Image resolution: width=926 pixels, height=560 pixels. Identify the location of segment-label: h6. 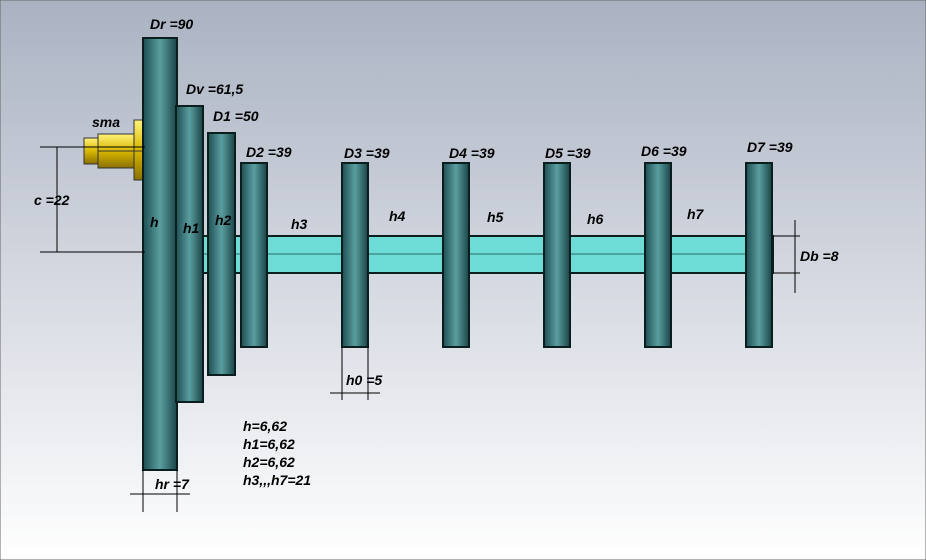
(595, 219).